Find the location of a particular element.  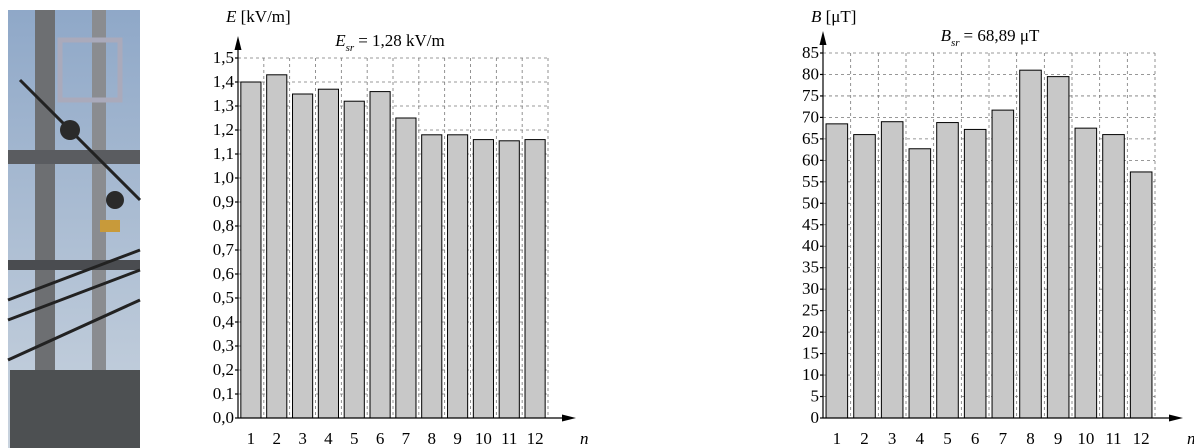

y-tick-label: 0,0 is located at coordinates (223, 417).